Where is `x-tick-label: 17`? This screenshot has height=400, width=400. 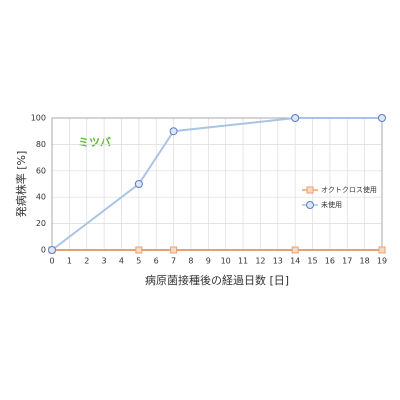 x-tick-label: 17 is located at coordinates (347, 261).